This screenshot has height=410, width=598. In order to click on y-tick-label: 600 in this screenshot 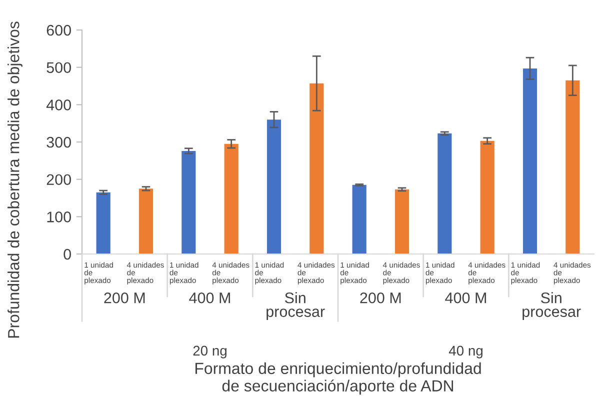, I will do `click(58, 30)`.